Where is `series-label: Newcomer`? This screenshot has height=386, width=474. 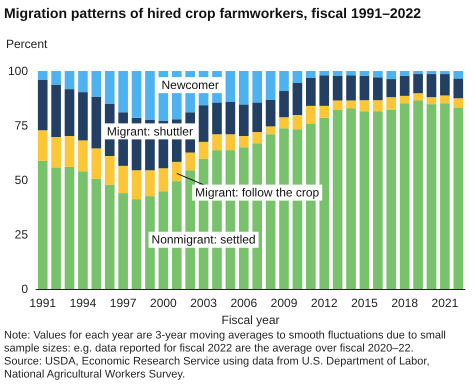 series-label: Newcomer is located at coordinates (190, 85).